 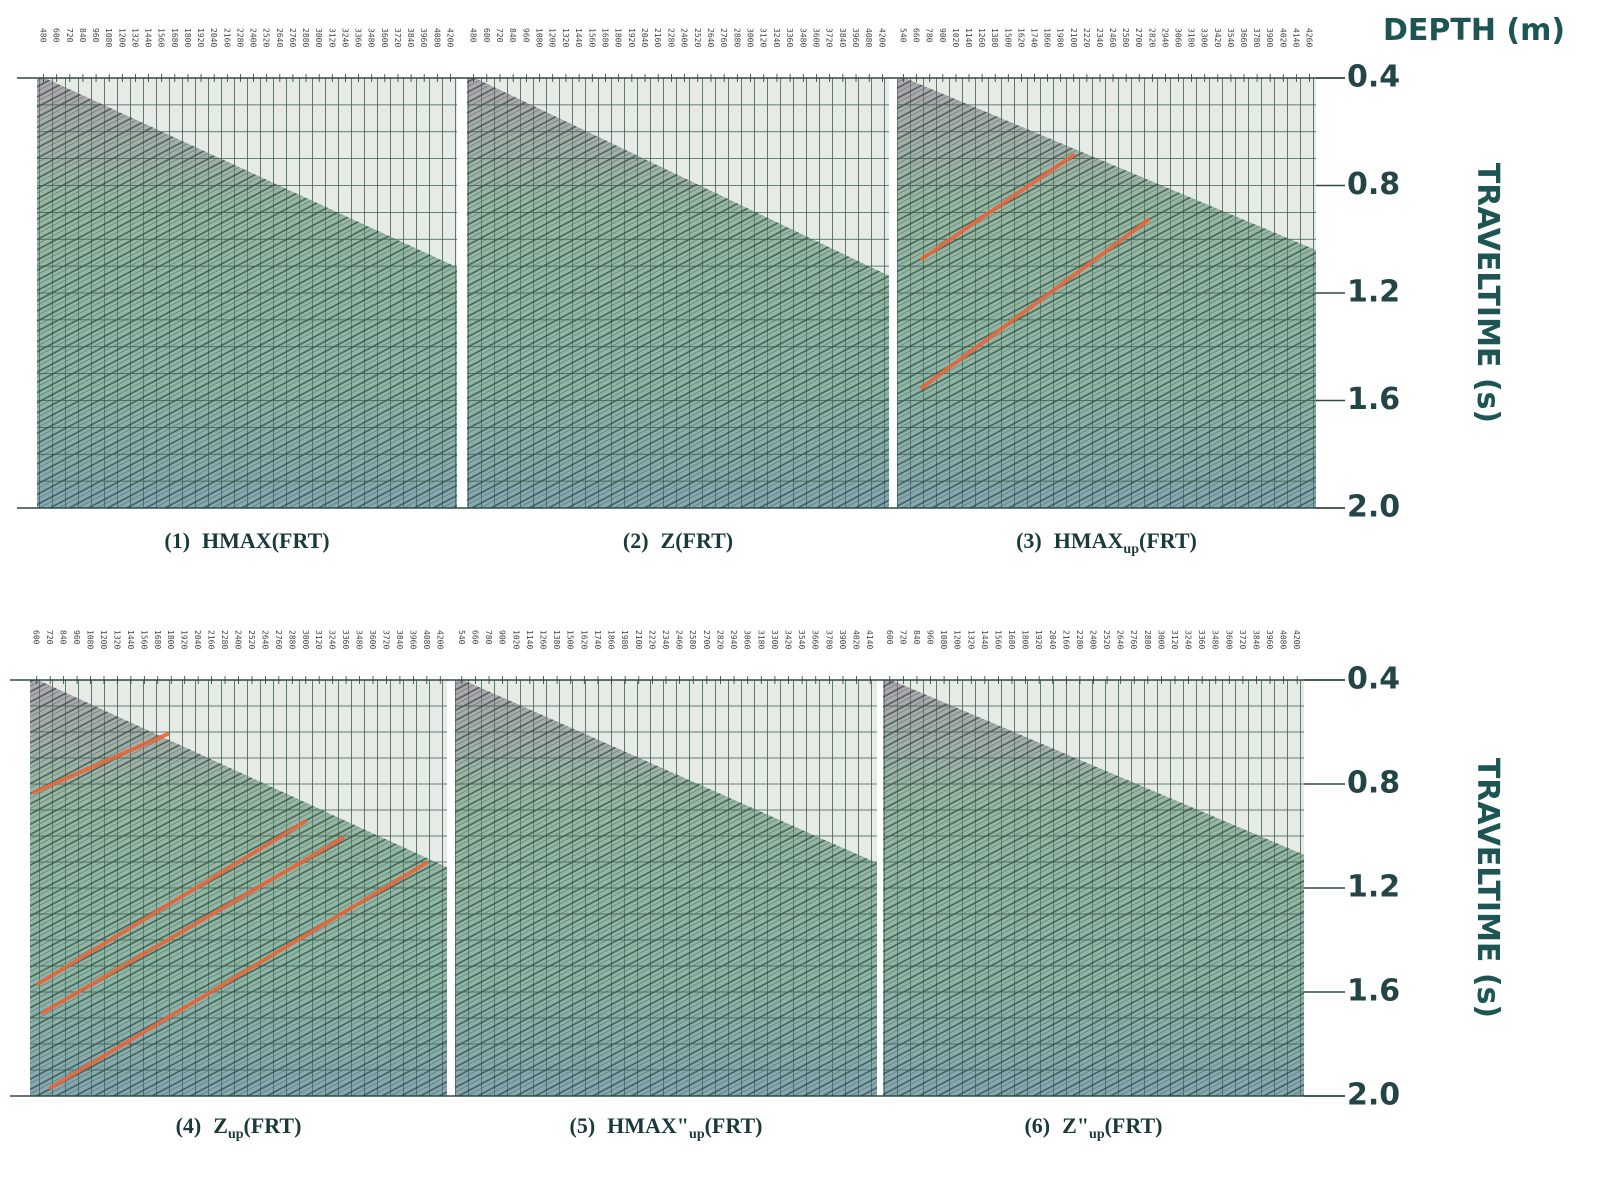 I want to click on depth-label: 1920, so click(x=631, y=37).